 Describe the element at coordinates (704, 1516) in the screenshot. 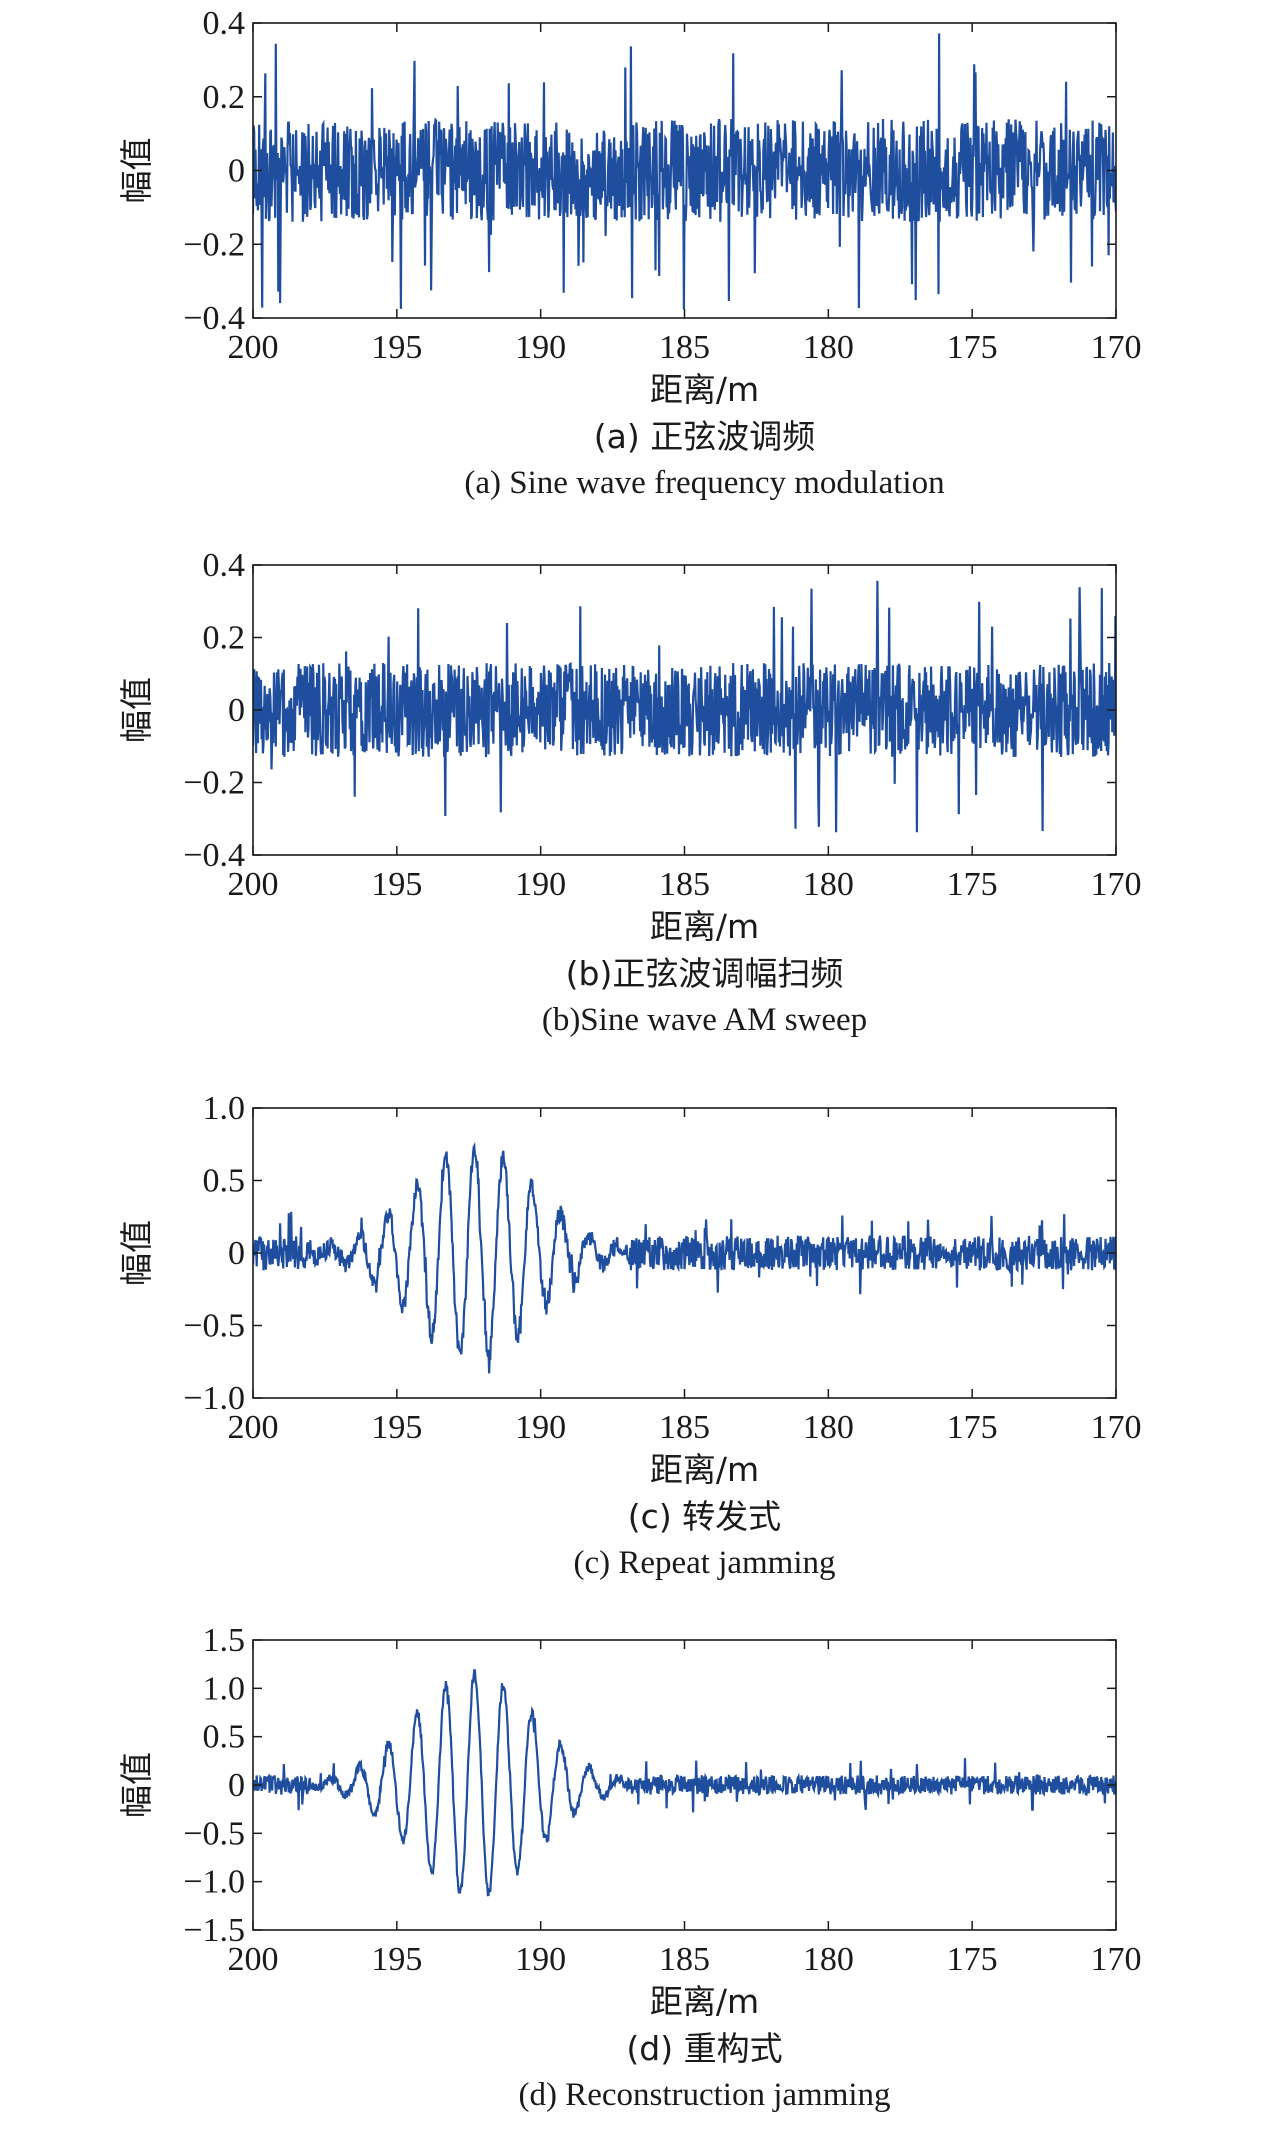

I see `caption-cn: (c) 转发式` at that location.